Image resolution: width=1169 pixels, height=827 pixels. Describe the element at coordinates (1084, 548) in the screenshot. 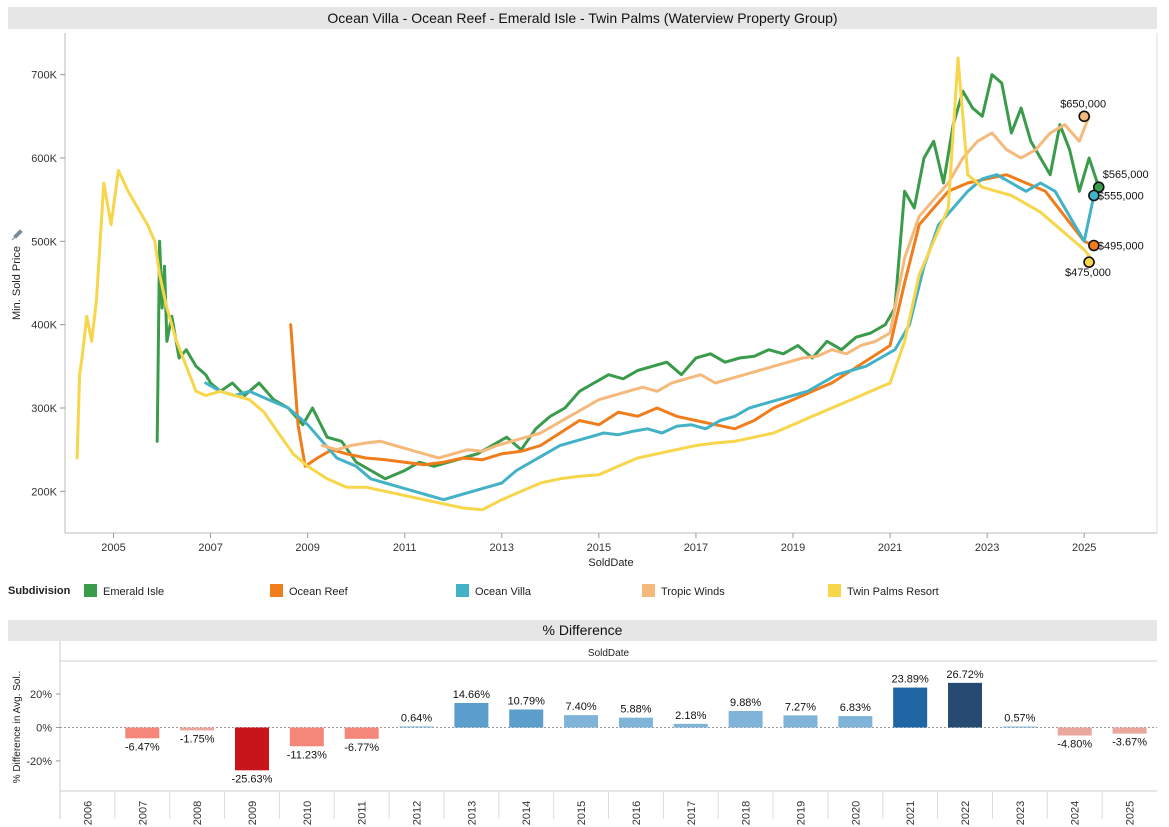

I see `x-tick-label: 2025` at that location.